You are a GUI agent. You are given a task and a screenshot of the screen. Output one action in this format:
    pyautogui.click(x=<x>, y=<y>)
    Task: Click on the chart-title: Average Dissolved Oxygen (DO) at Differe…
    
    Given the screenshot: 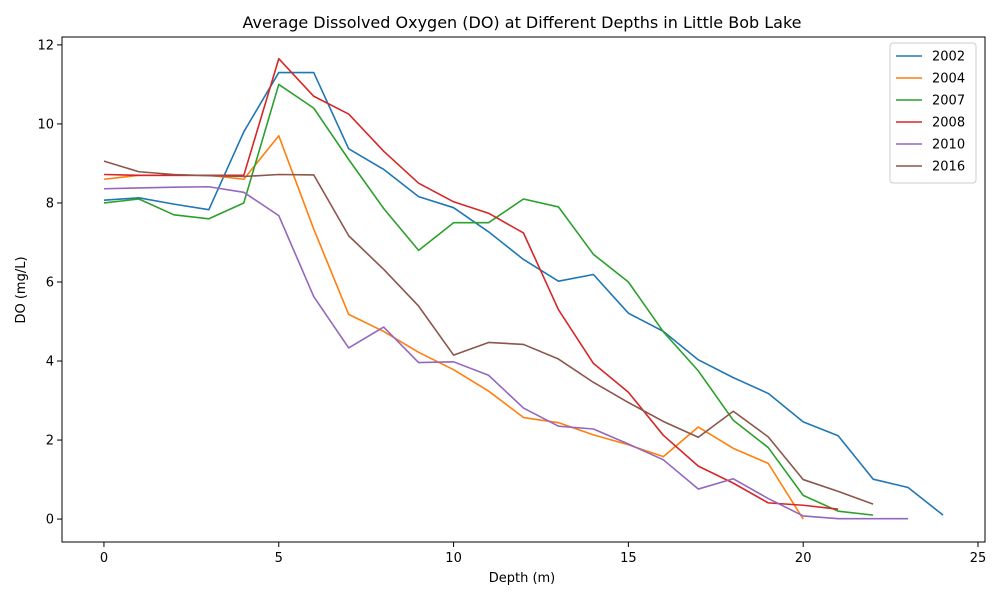 What is the action you would take?
    pyautogui.click(x=522, y=22)
    